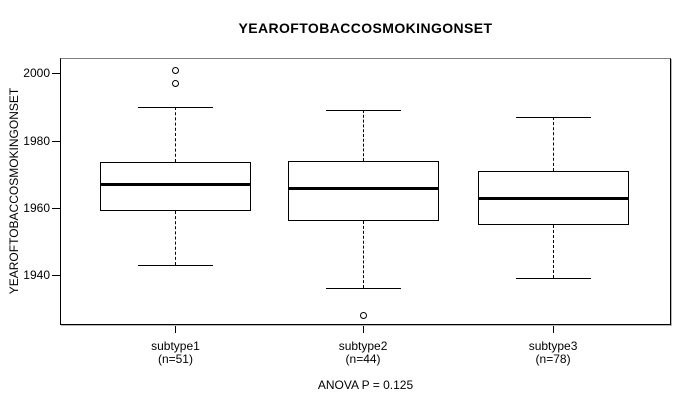  Describe the element at coordinates (363, 346) in the screenshot. I see `group-name: subtype2` at that location.